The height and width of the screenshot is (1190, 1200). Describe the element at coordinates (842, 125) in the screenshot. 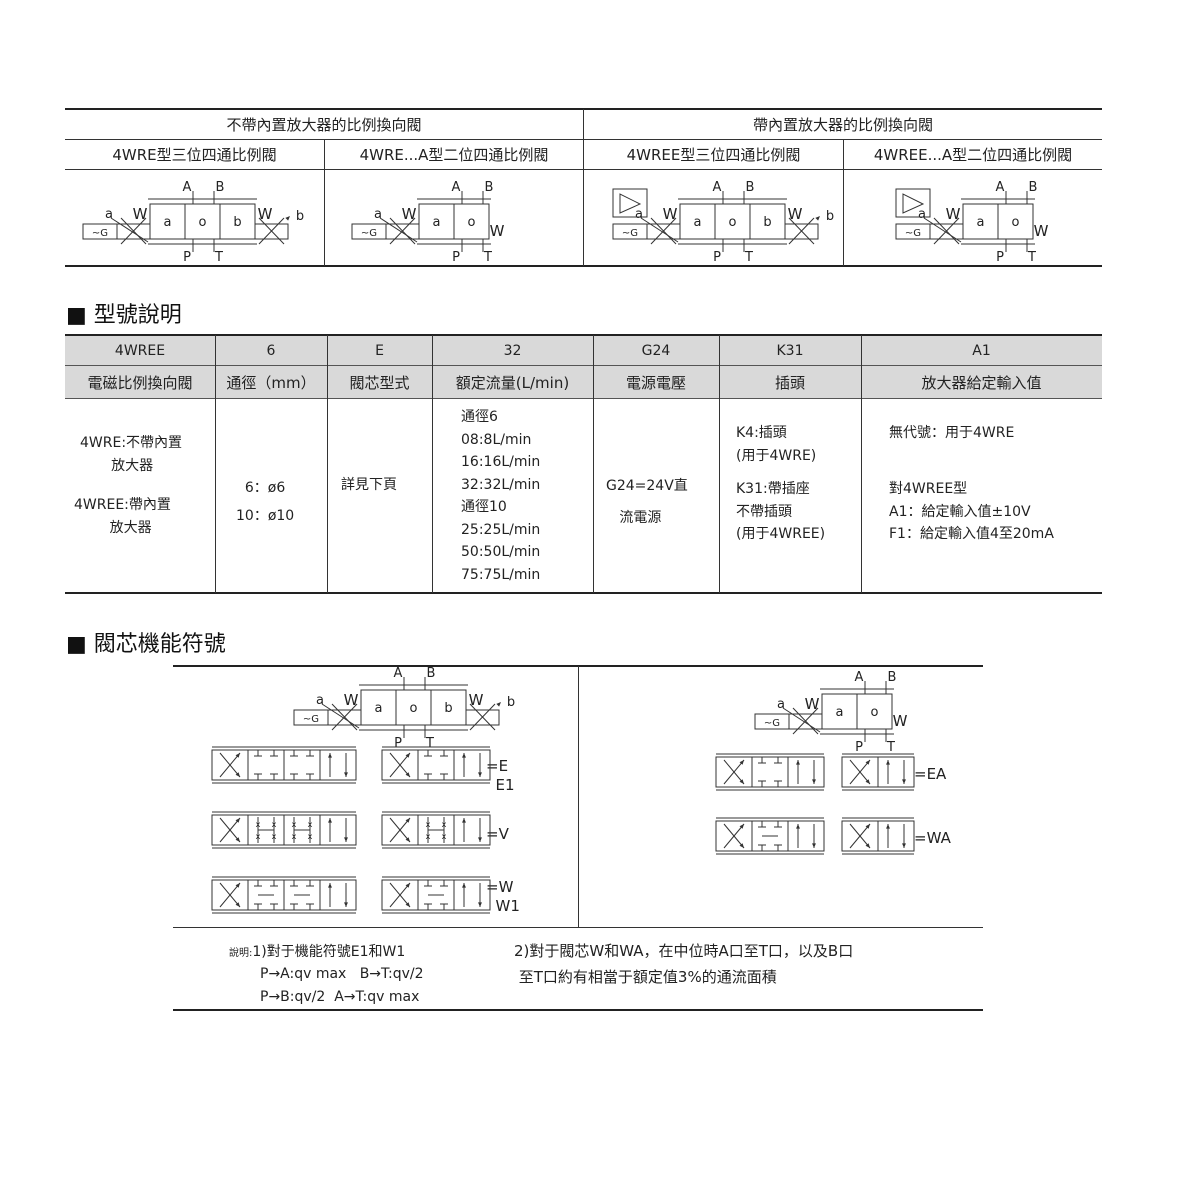

I see `group-header-with-amplifier: 帶內置放大器的比例換向閥` at that location.